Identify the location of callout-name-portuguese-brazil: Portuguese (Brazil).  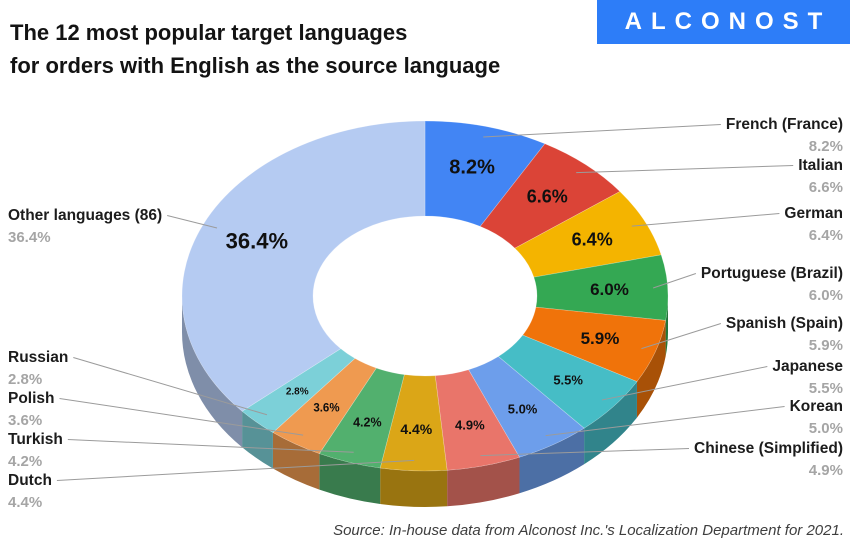
(771, 273).